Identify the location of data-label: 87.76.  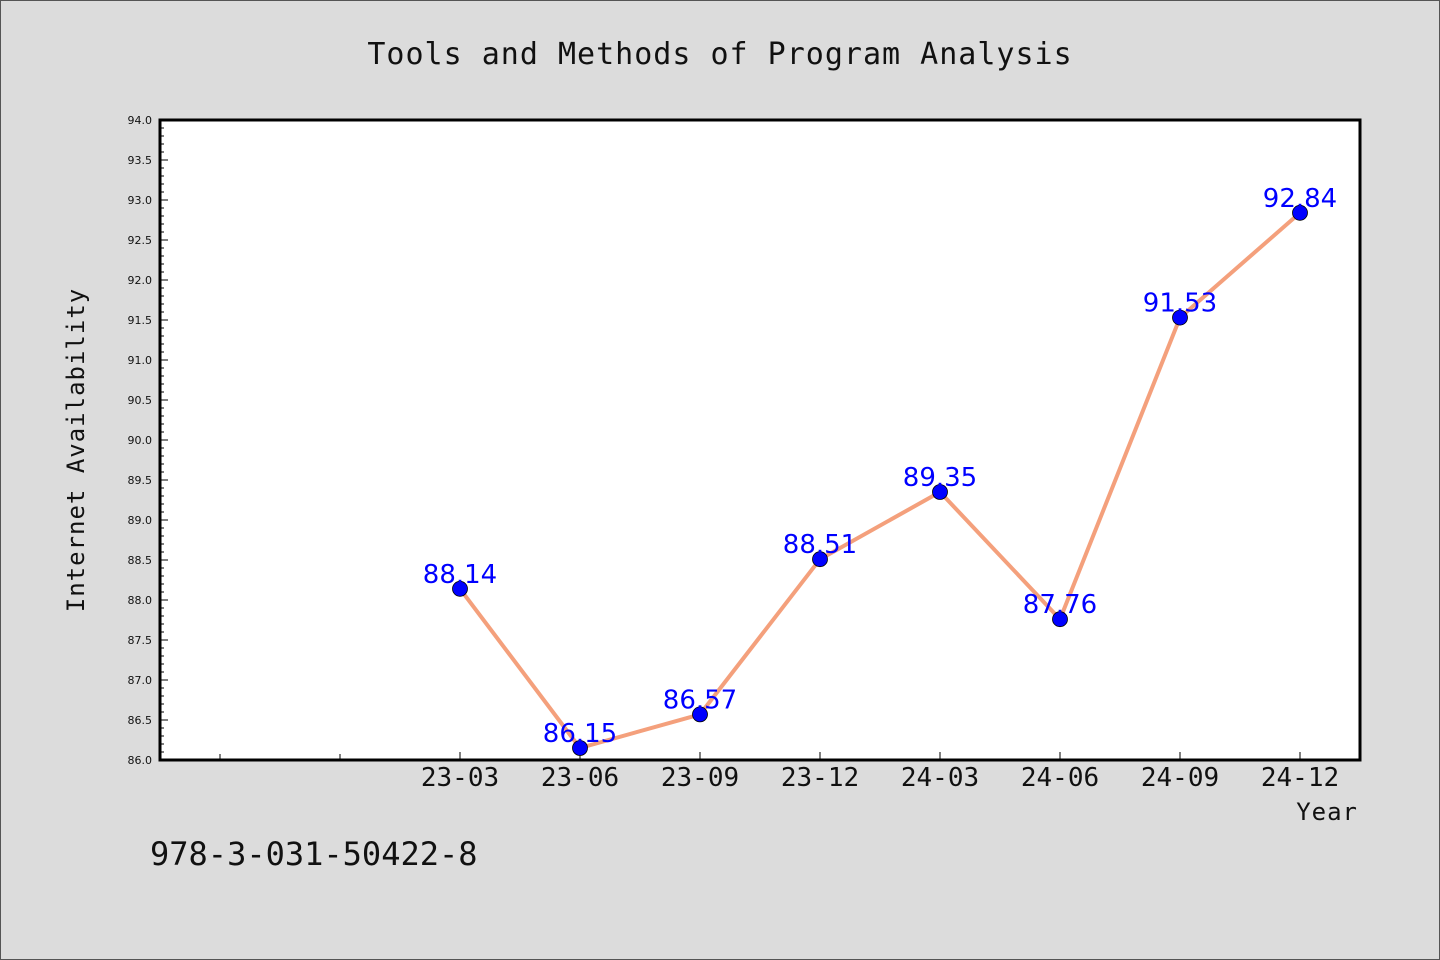
(1060, 605).